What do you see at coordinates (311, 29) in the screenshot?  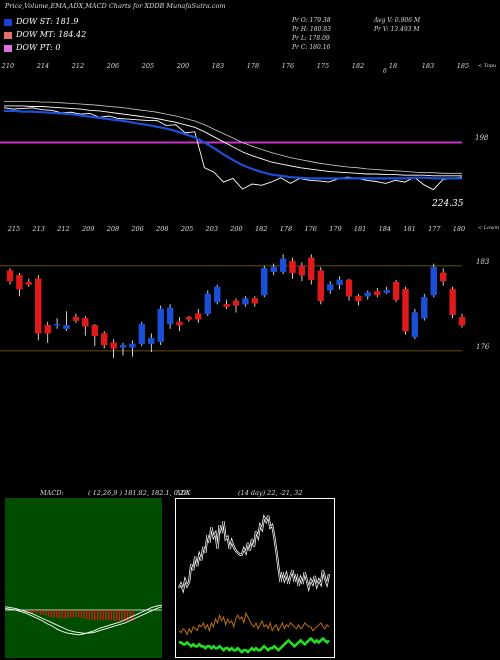 I see `stat-high: Pr H: 180.83` at bounding box center [311, 29].